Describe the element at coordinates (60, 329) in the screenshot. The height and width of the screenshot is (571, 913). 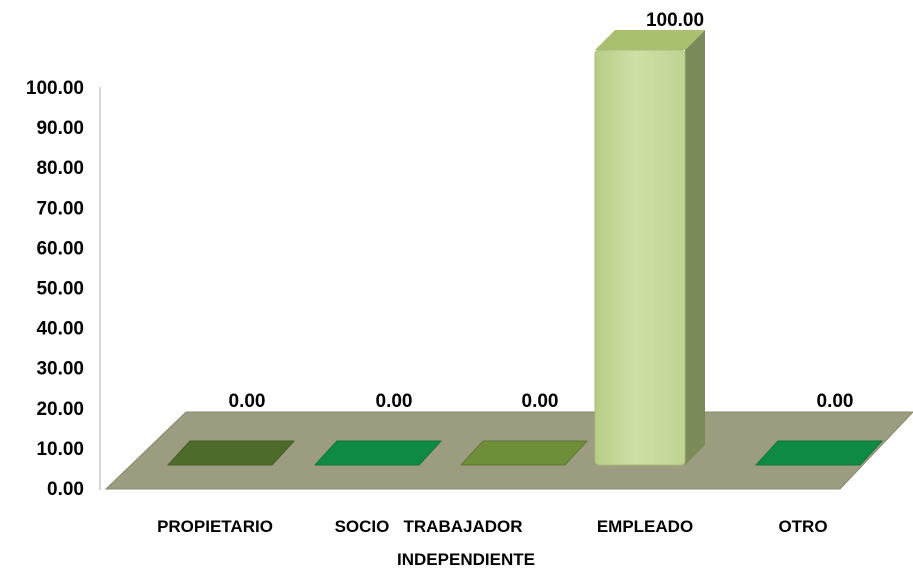
I see `y-tick-label: 40.00` at that location.